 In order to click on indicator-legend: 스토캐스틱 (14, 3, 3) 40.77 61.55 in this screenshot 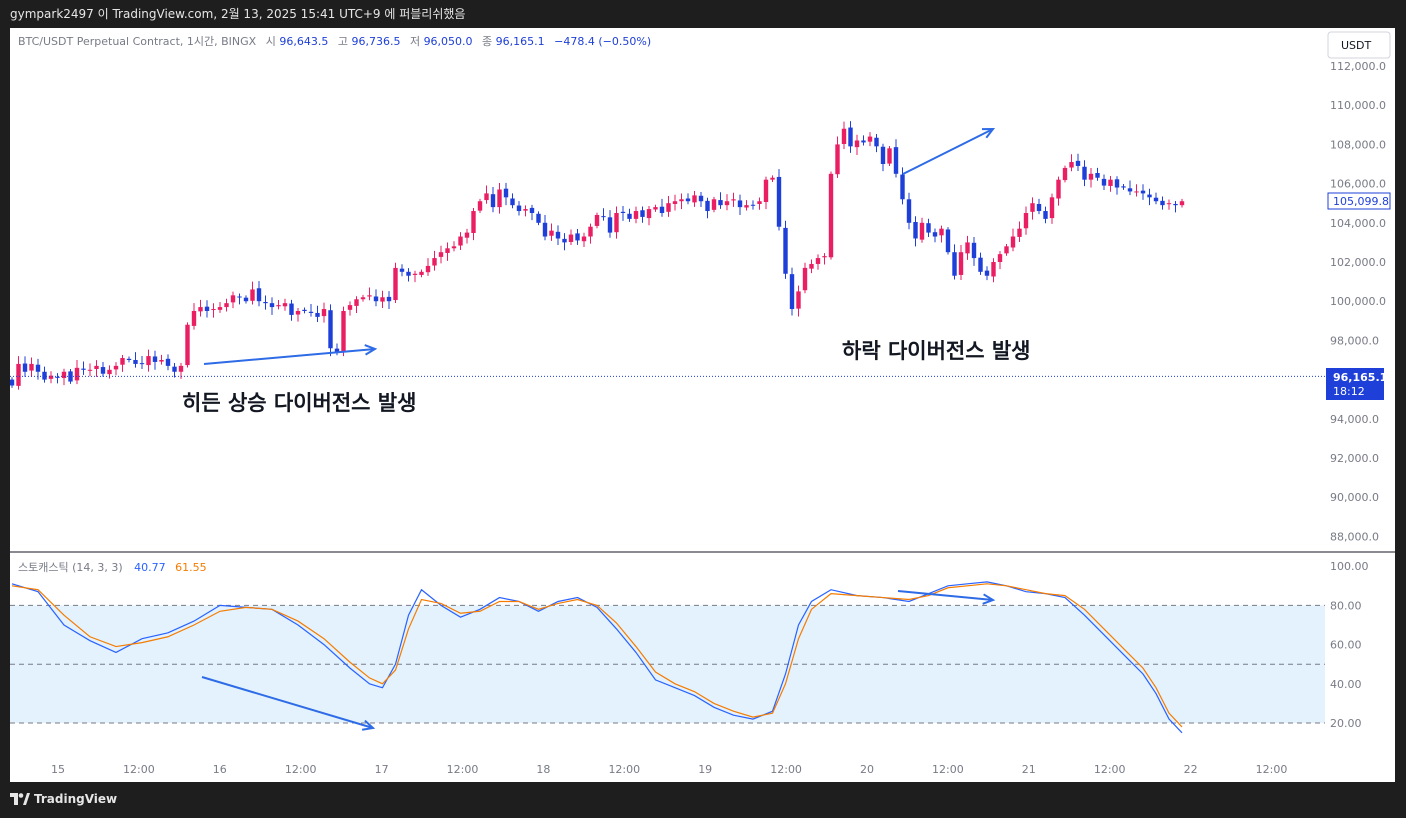, I will do `click(112, 567)`.